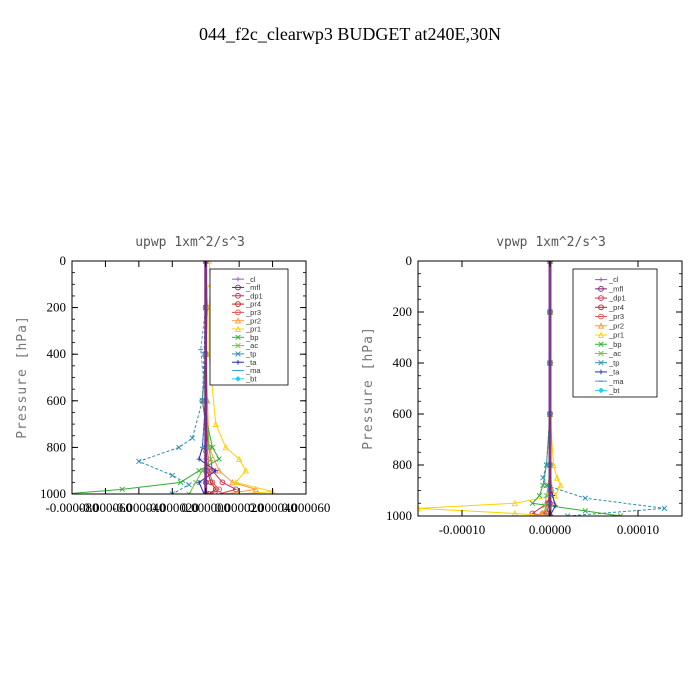  I want to click on x-tick-label: 0.000000, so click(205, 507).